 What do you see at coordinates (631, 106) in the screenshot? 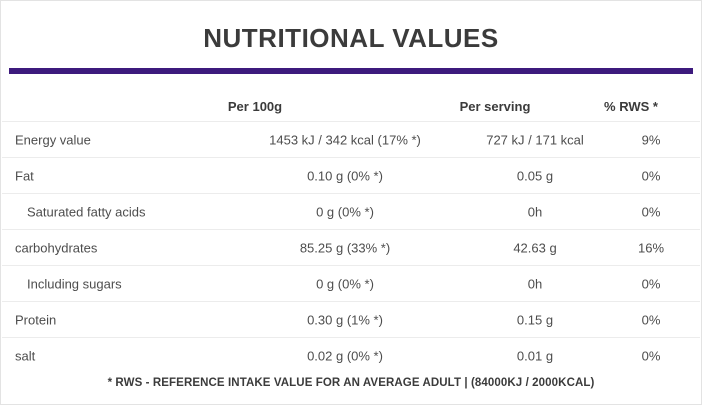
I see `column-header-rws: % RWS *` at bounding box center [631, 106].